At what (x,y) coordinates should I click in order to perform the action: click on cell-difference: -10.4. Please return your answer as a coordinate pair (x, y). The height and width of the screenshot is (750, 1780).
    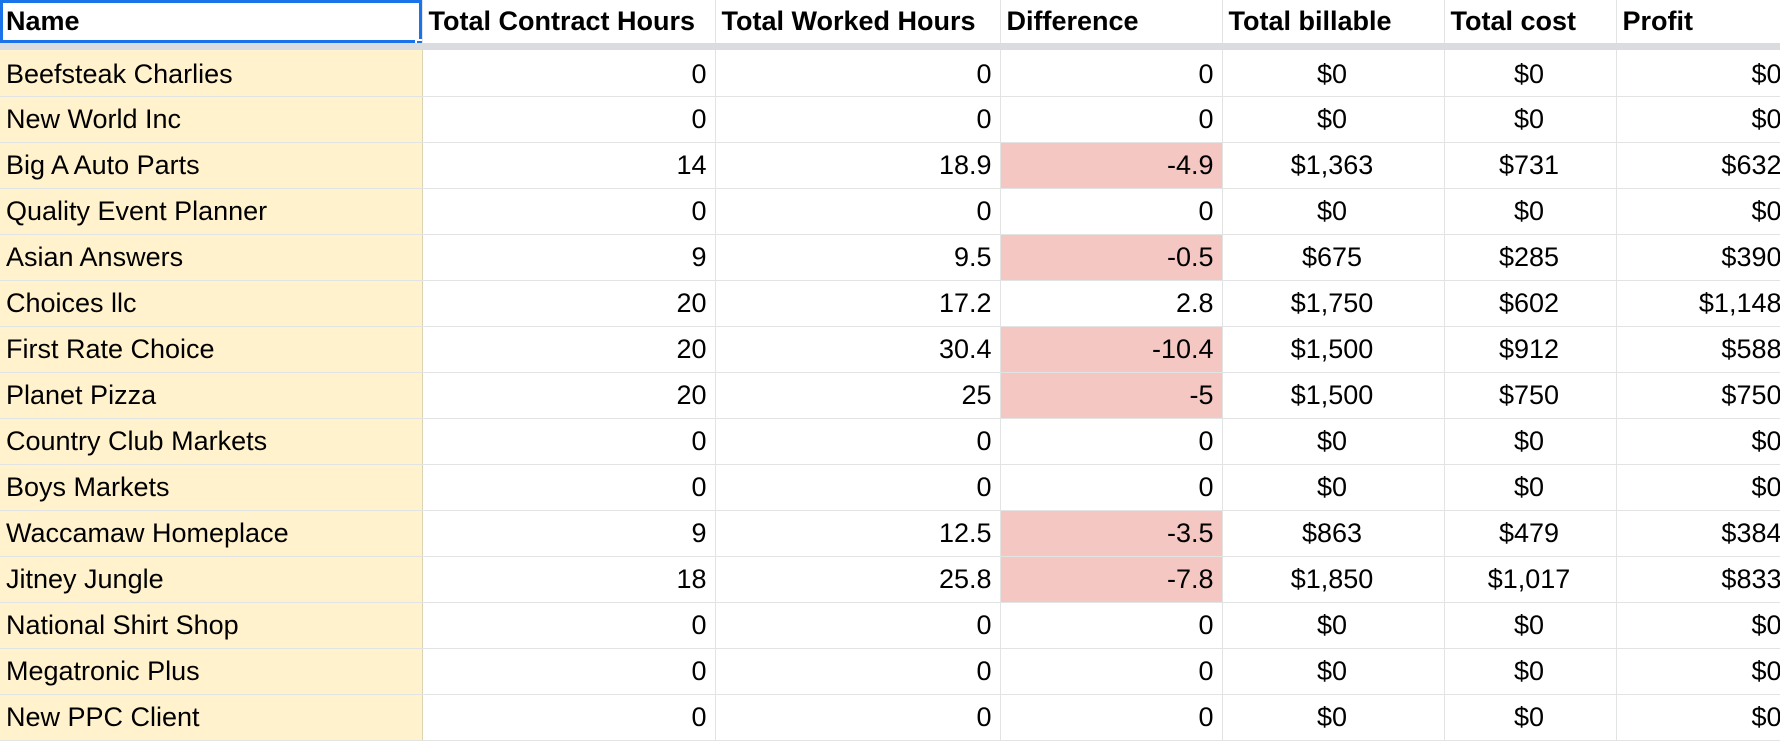
    Looking at the image, I should click on (1111, 349).